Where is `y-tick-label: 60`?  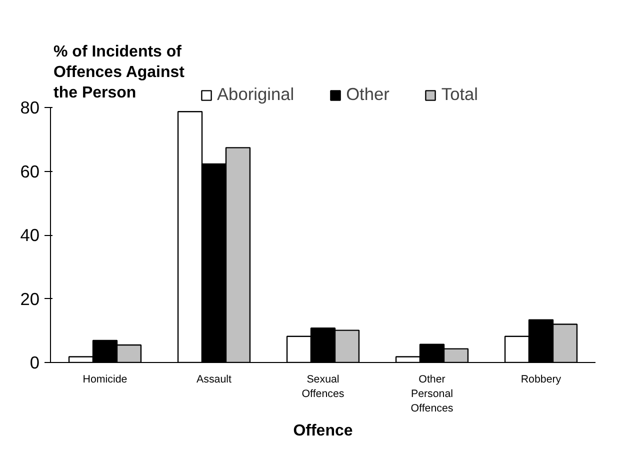 y-tick-label: 60 is located at coordinates (30, 171).